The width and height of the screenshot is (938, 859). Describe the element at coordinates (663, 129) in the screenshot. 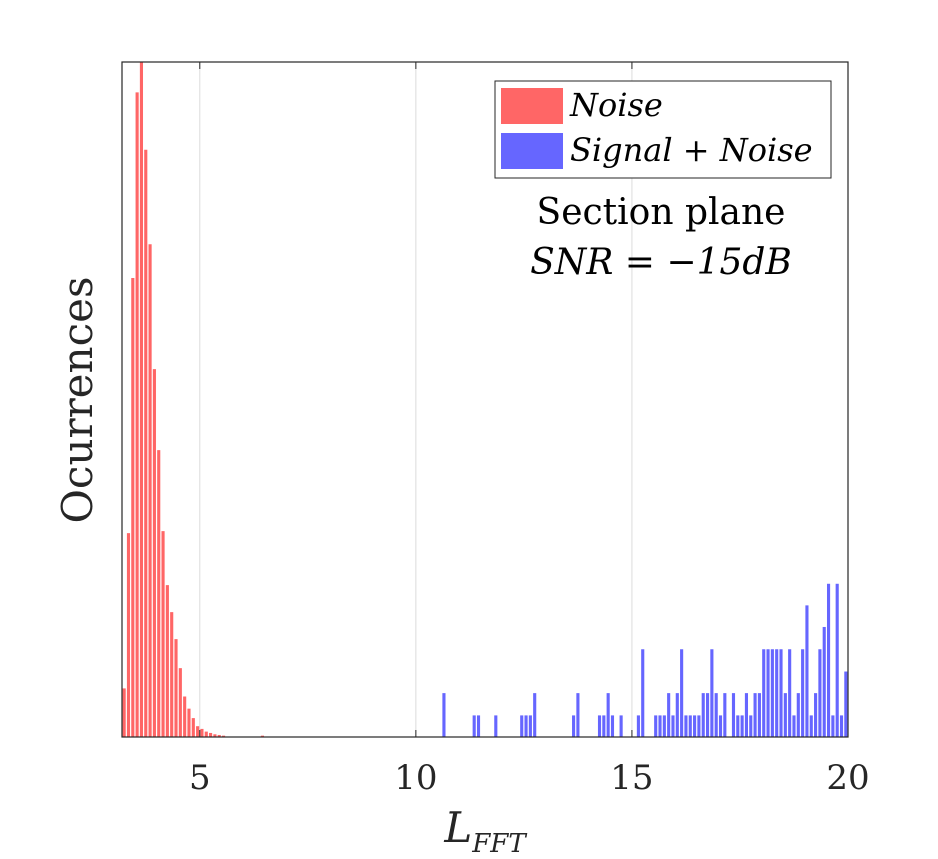

I see `legend: Noise Signal + Noise` at that location.